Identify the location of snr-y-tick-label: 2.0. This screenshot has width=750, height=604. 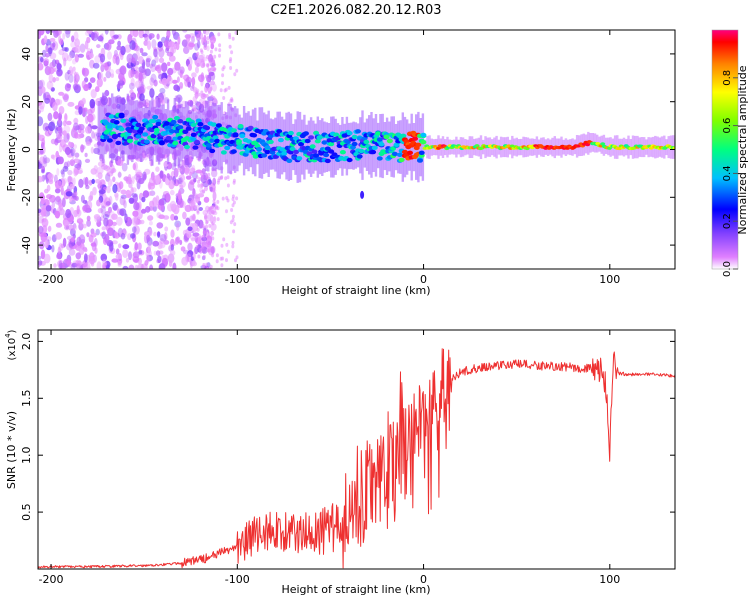
(26, 342).